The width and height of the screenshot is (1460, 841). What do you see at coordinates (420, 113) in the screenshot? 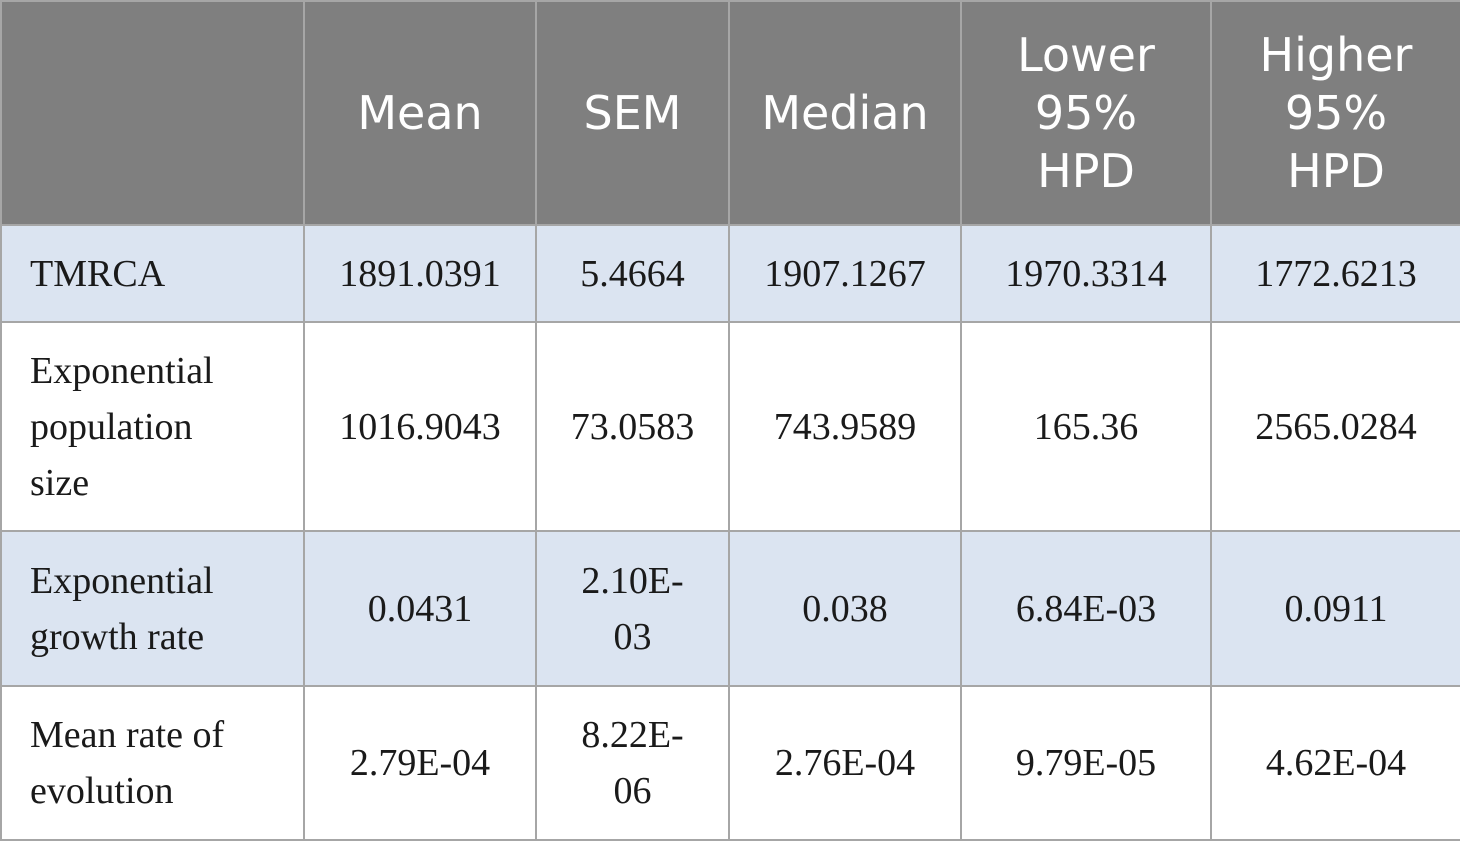
I see `header-mean: Mean` at bounding box center [420, 113].